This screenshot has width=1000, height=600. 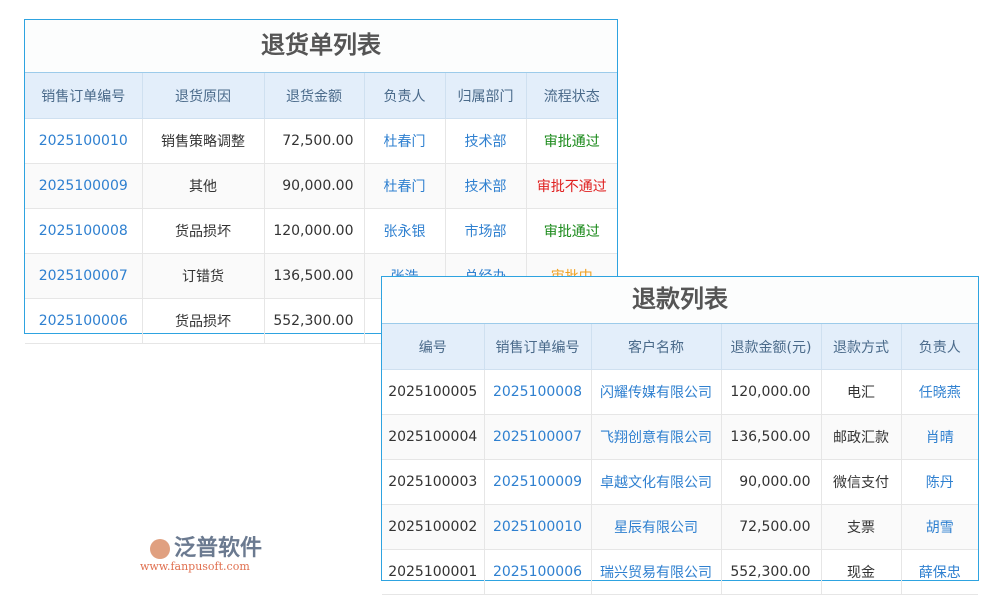 I want to click on table-cell: 星辰有限公司, so click(x=656, y=527).